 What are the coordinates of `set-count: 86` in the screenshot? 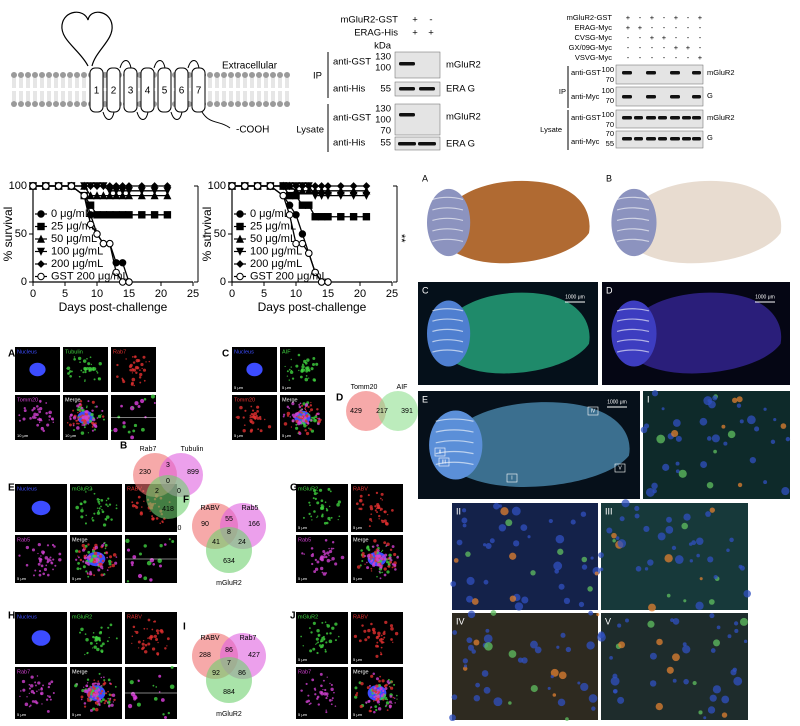 It's located at (242, 673).